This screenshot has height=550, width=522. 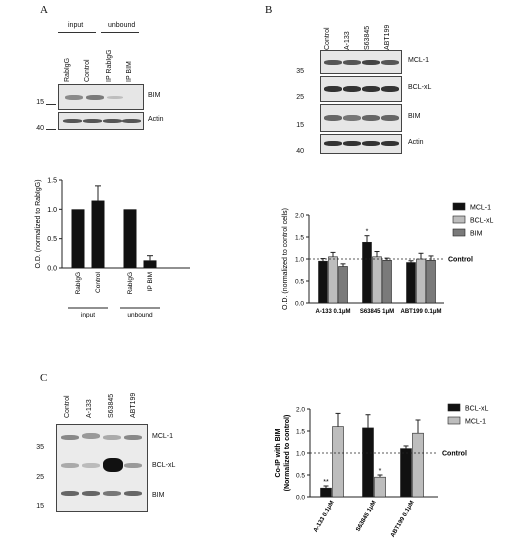 I want to click on b-lane-label: S63845, so click(x=367, y=37).